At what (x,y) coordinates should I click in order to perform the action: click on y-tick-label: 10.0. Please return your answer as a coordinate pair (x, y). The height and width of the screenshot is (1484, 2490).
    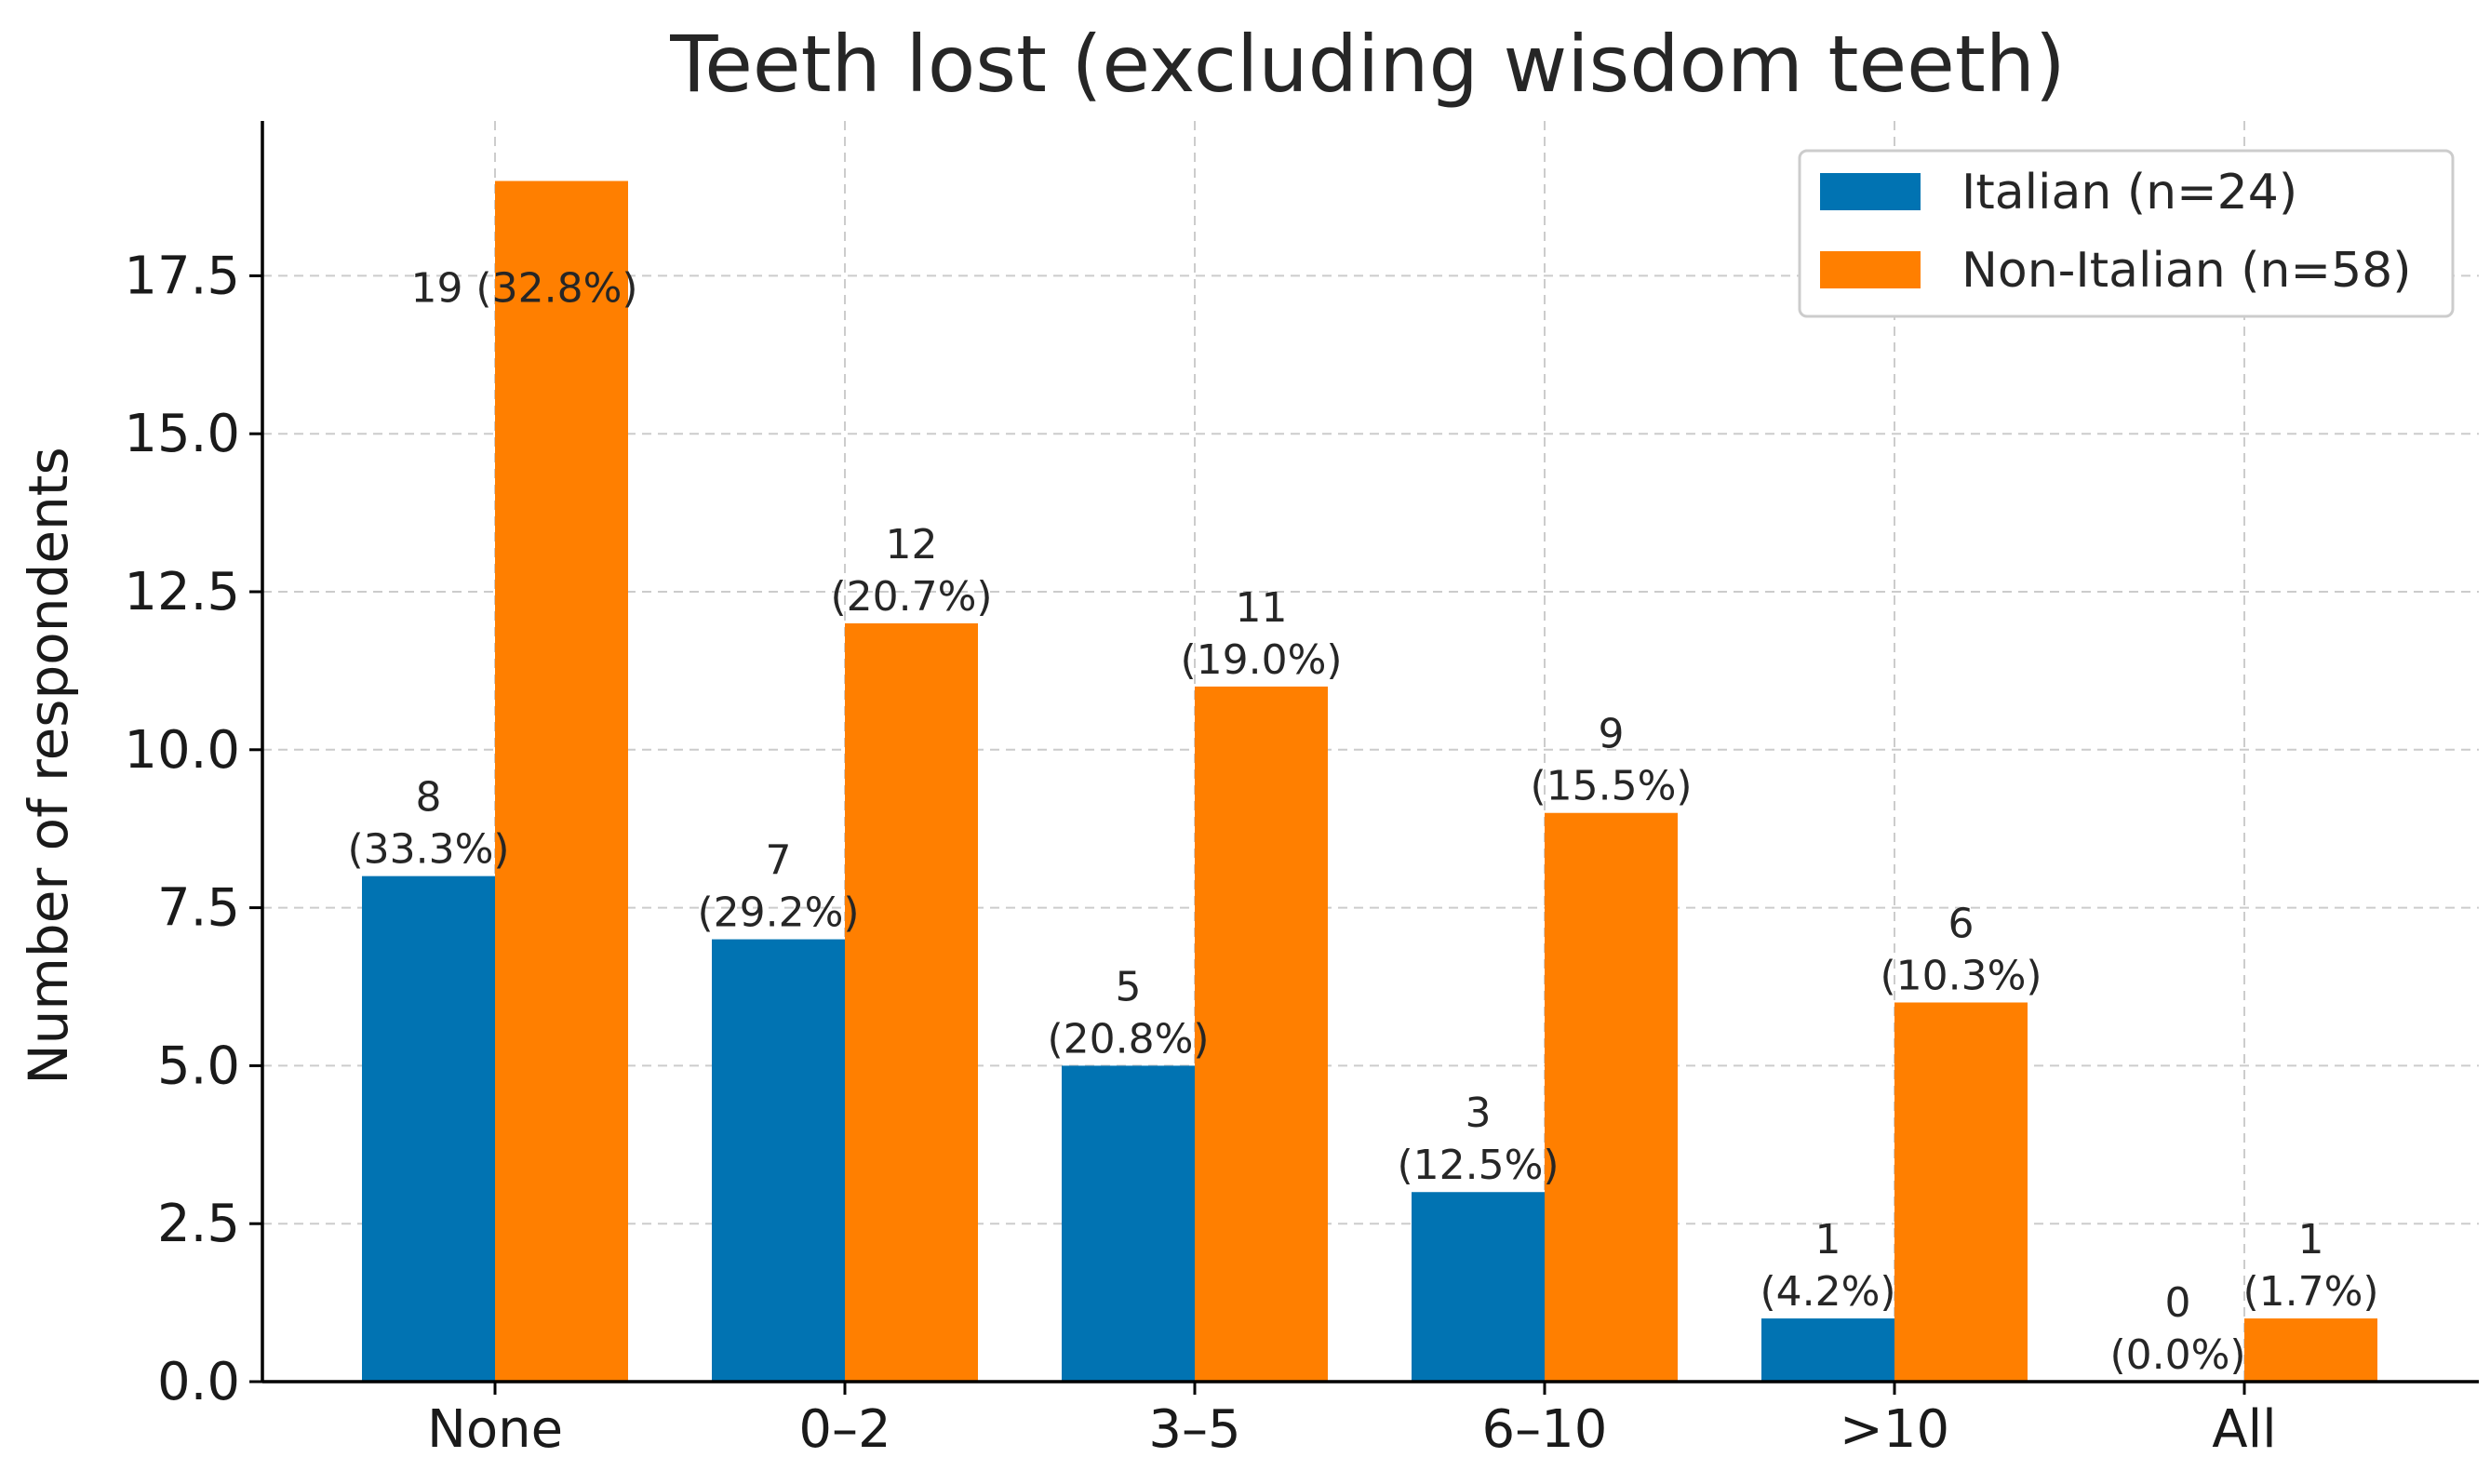
    Looking at the image, I should click on (182, 750).